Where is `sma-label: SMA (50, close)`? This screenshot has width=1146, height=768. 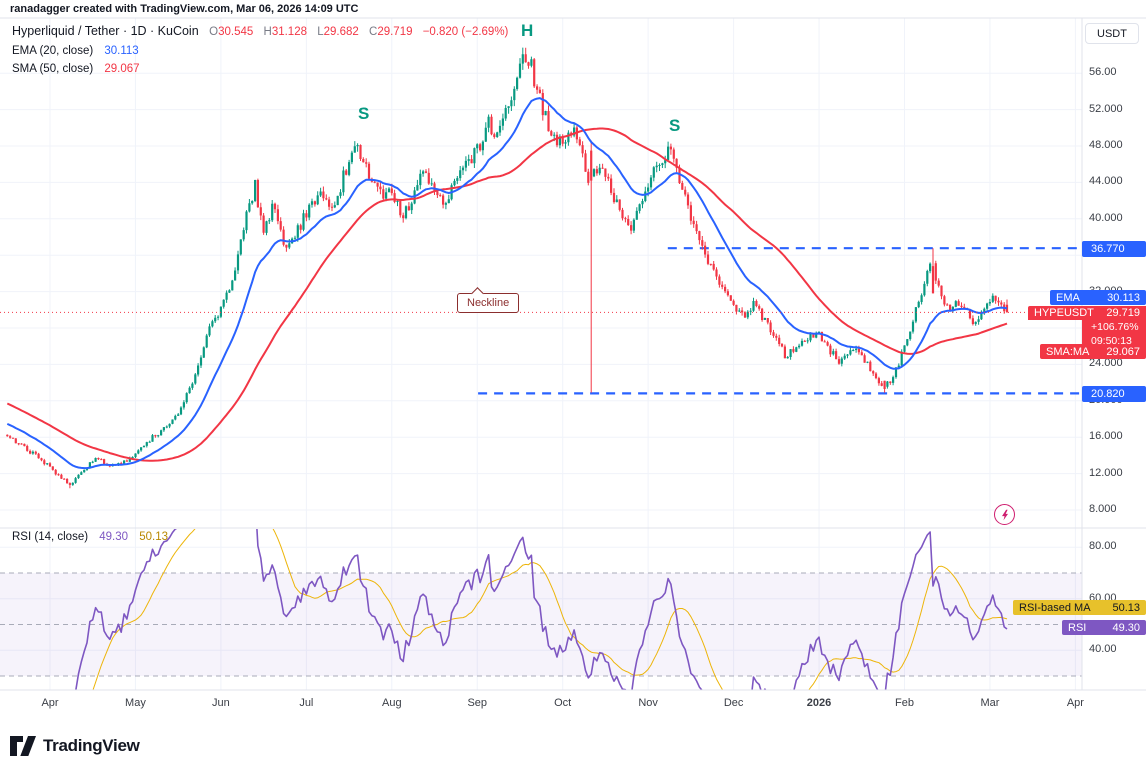
sma-label: SMA (50, close) is located at coordinates (53, 69).